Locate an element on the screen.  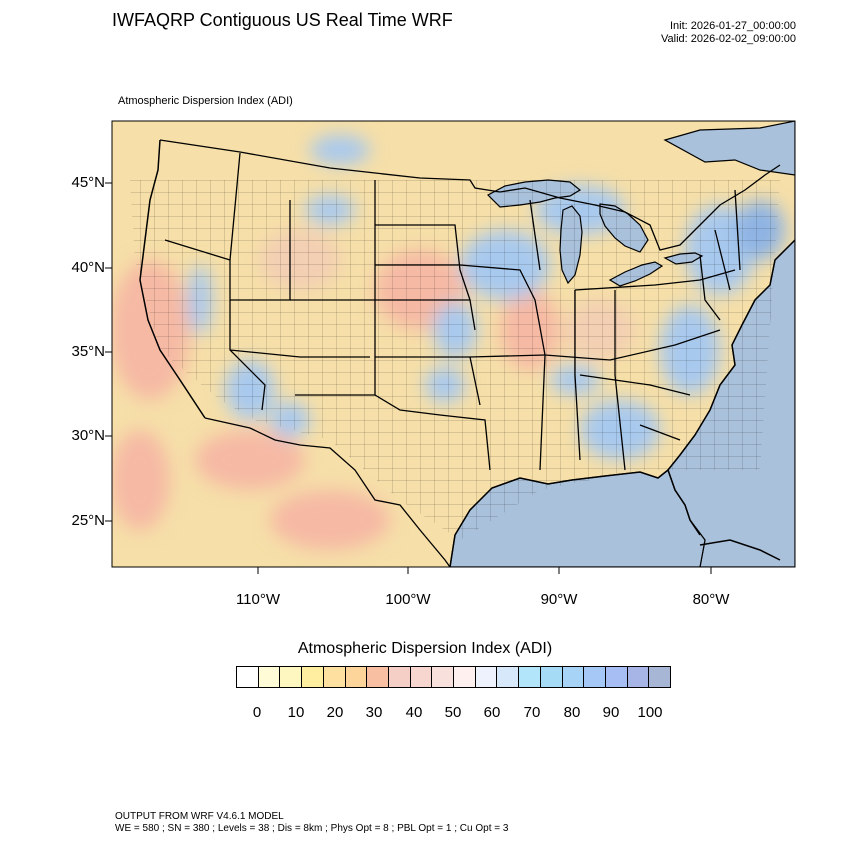
lon-label-100w: 100°W is located at coordinates (408, 599).